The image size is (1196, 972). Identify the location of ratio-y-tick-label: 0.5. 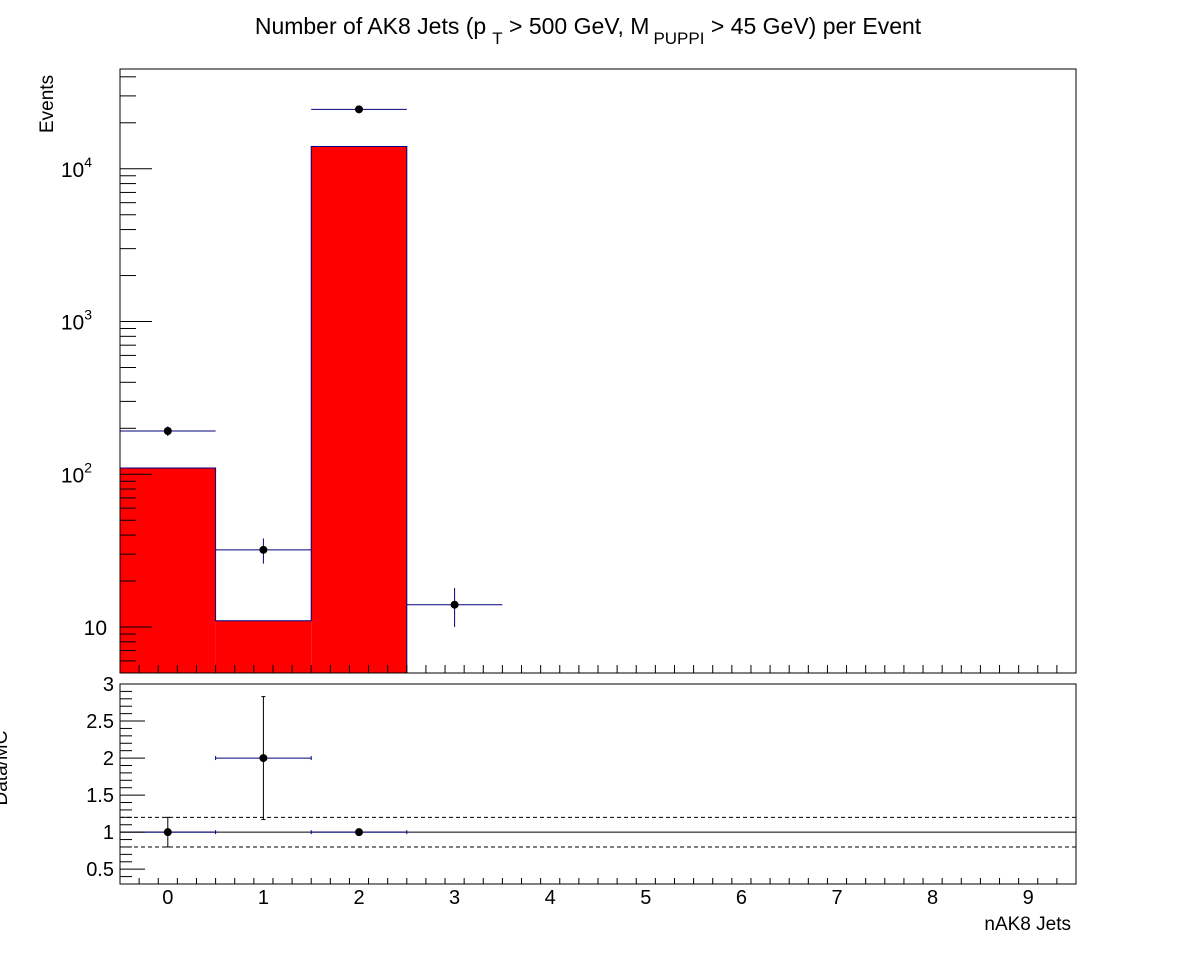
(100, 870).